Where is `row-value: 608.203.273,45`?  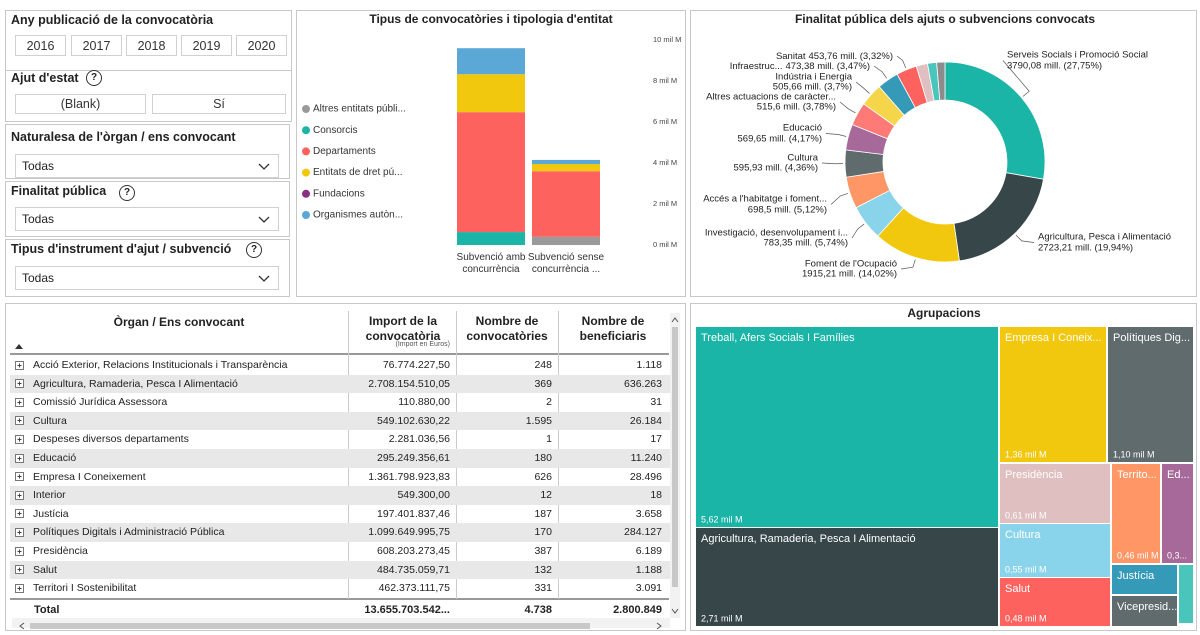 row-value: 608.203.273,45 is located at coordinates (413, 551).